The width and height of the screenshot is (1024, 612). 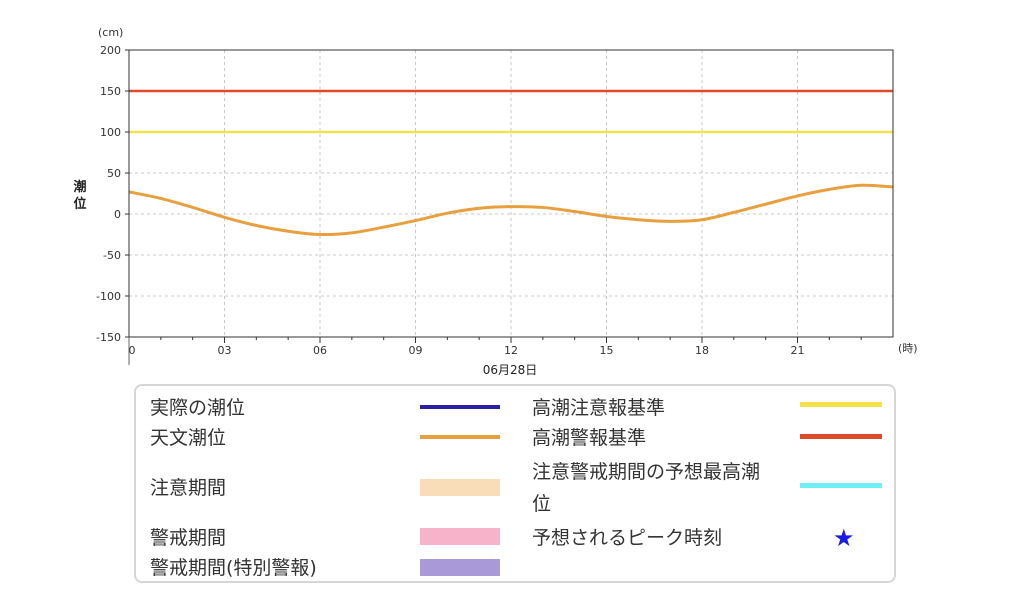 What do you see at coordinates (188, 488) in the screenshot?
I see `legend-label-caution-period: 注意期間` at bounding box center [188, 488].